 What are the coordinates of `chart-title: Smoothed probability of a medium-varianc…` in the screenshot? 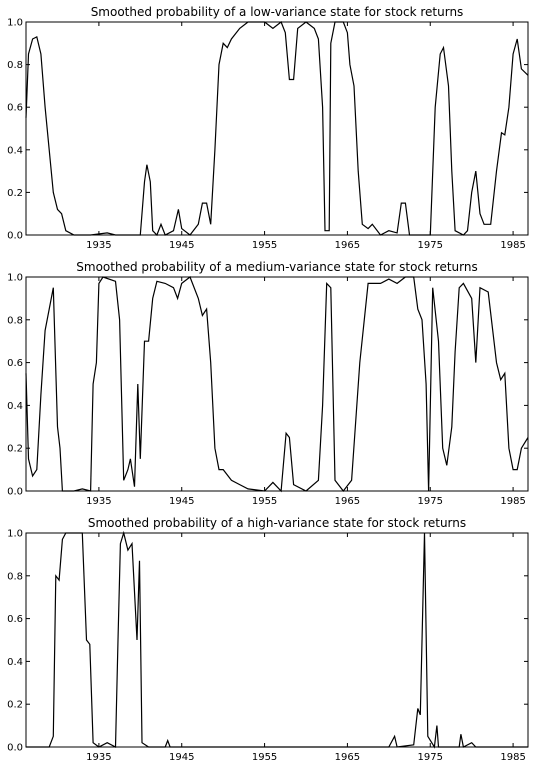 It's located at (276, 267).